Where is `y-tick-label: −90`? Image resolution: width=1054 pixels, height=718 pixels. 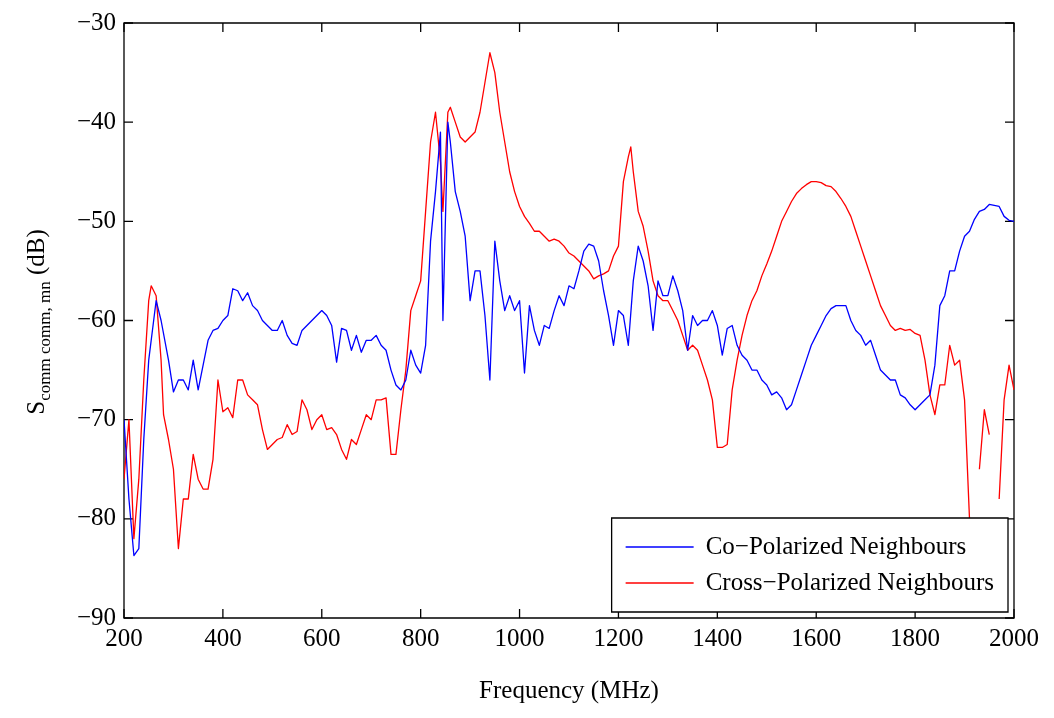 y-tick-label: −90 is located at coordinates (96, 616).